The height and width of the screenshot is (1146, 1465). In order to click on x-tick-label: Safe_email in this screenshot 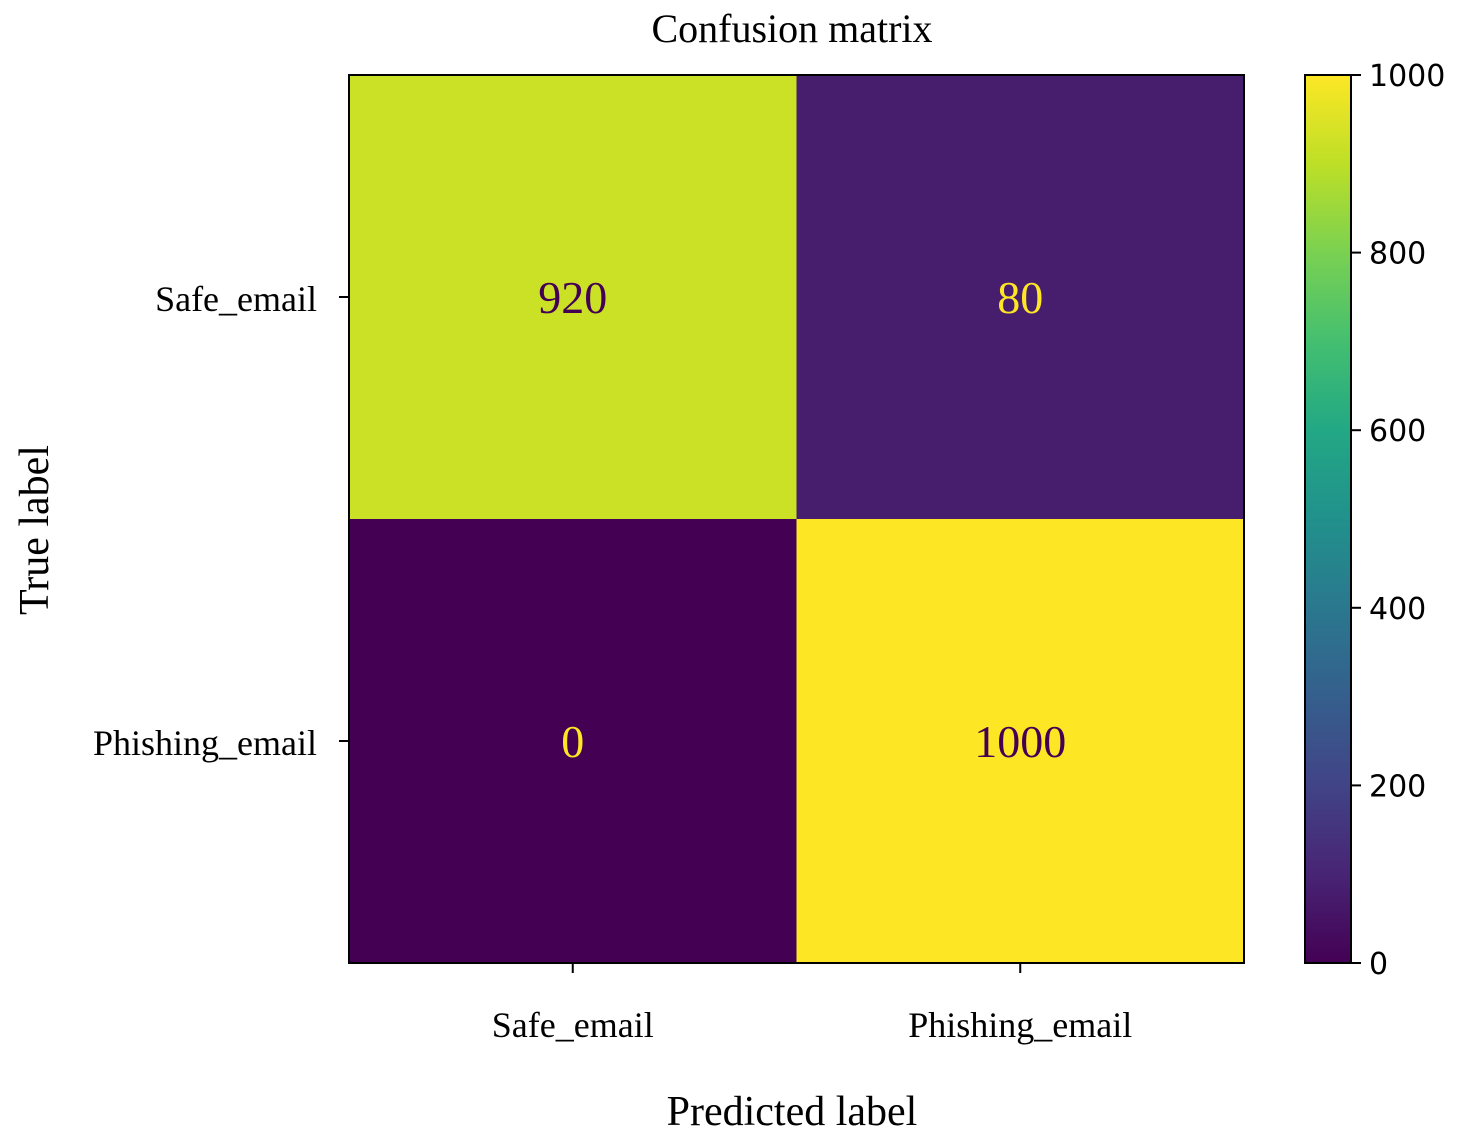, I will do `click(573, 1025)`.